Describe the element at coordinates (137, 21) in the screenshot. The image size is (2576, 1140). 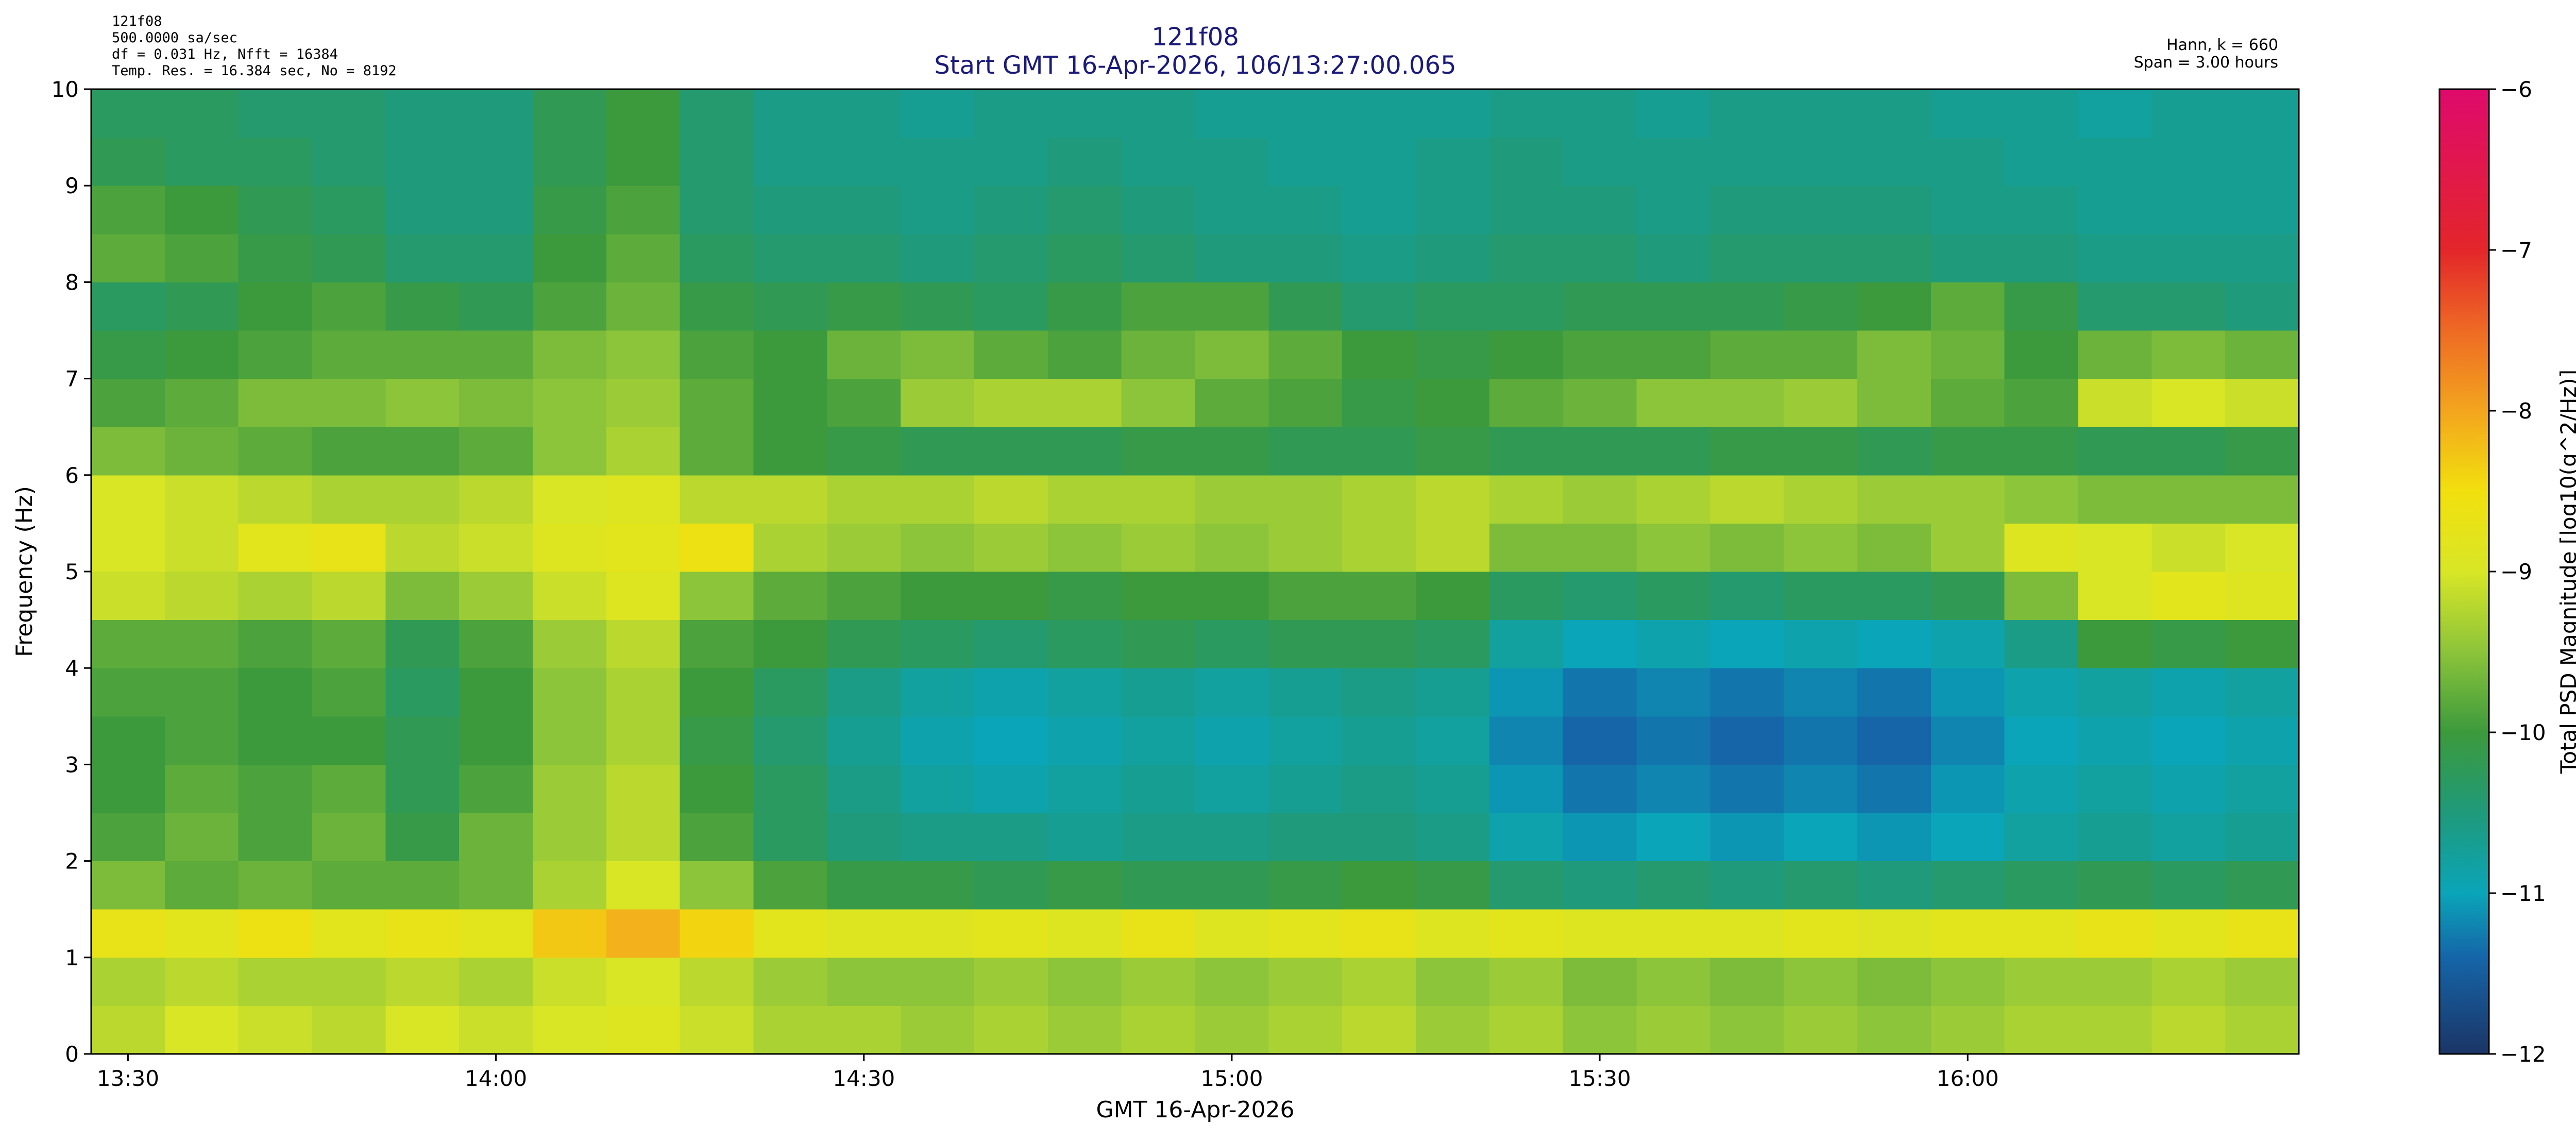
I see `header-note: 121f08` at that location.